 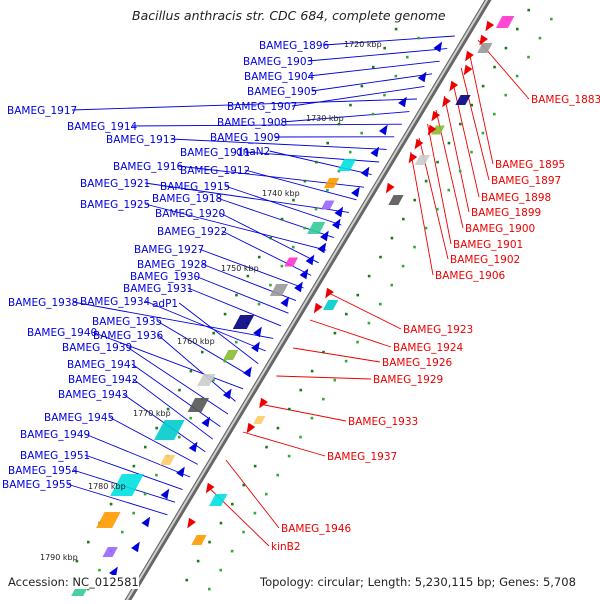 I want to click on reverse-gene-label: BAMEG_1924, so click(x=428, y=348).